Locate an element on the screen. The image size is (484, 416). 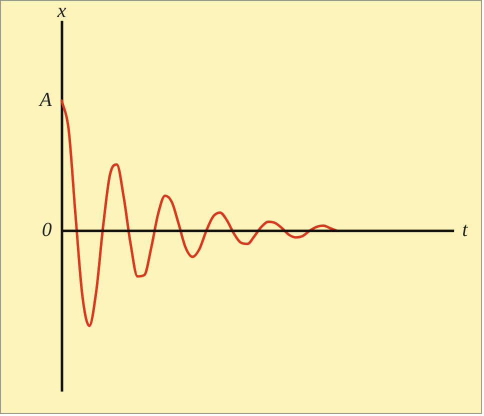
x-axis-title: t is located at coordinates (465, 230).